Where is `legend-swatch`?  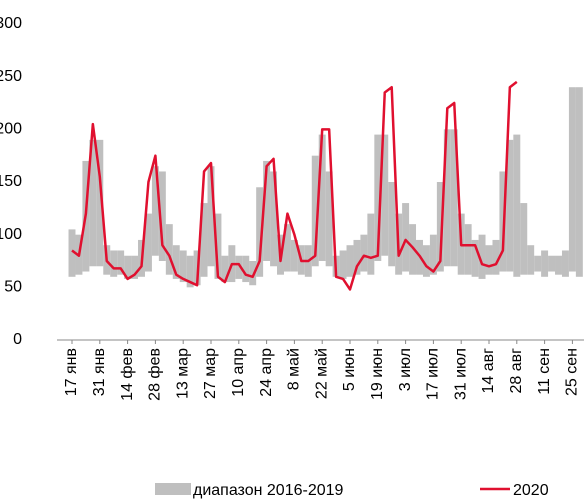 legend-swatch is located at coordinates (173, 489).